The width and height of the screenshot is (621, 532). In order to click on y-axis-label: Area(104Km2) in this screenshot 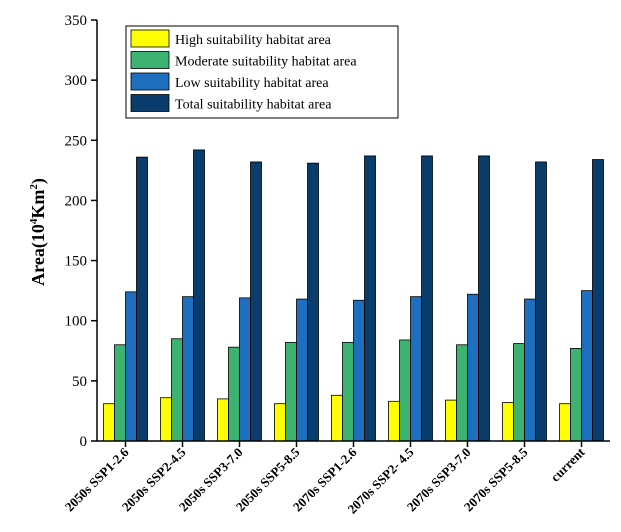, I will do `click(38, 232)`.